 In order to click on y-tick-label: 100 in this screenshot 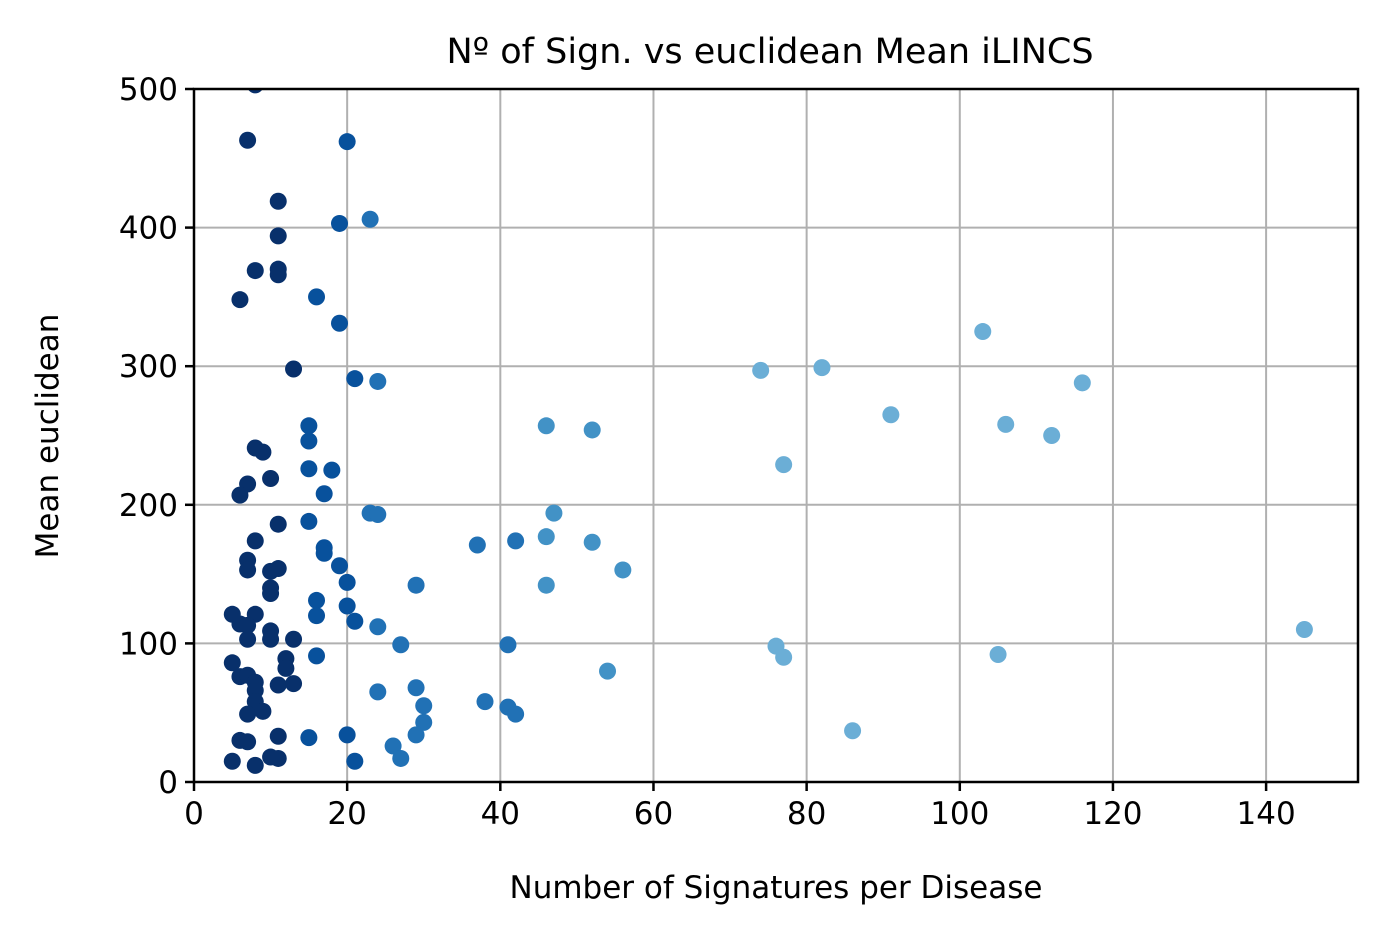, I will do `click(148, 644)`.